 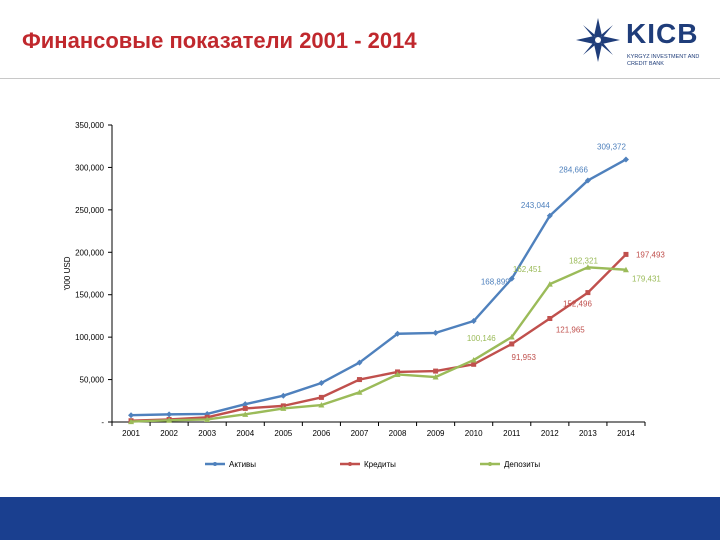 I want to click on data-label: 100,146, so click(x=481, y=338).